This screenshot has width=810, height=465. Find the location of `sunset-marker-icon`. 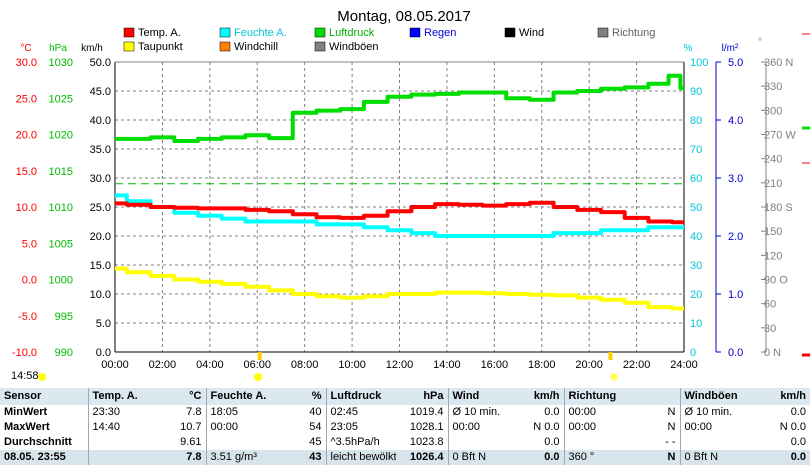

sunset-marker-icon is located at coordinates (614, 377).